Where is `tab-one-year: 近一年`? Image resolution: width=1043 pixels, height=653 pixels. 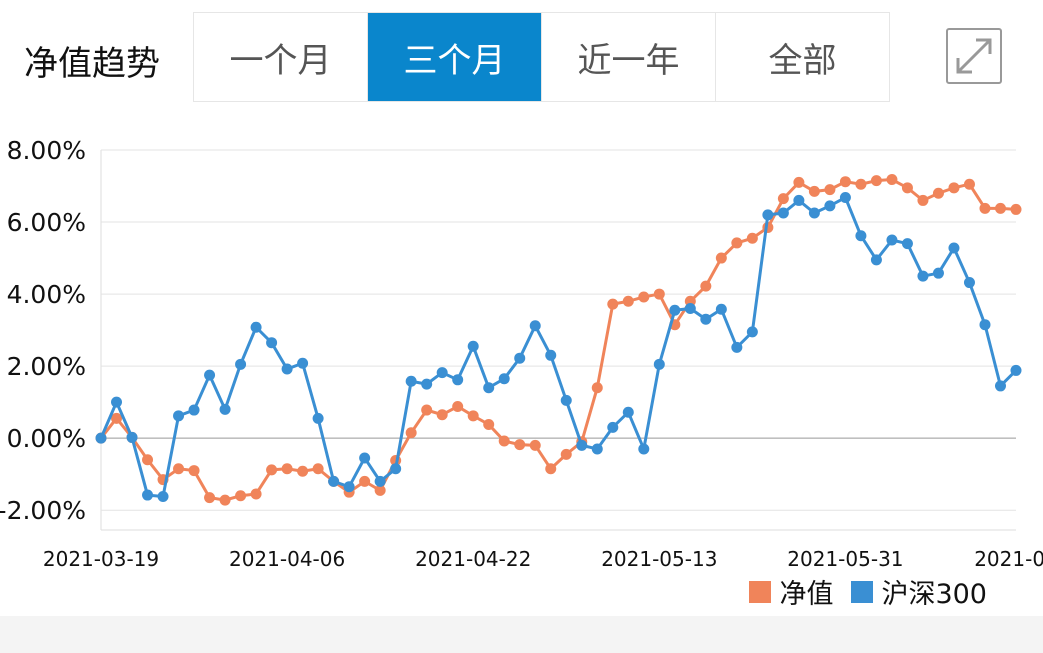
tab-one-year: 近一年 is located at coordinates (629, 57).